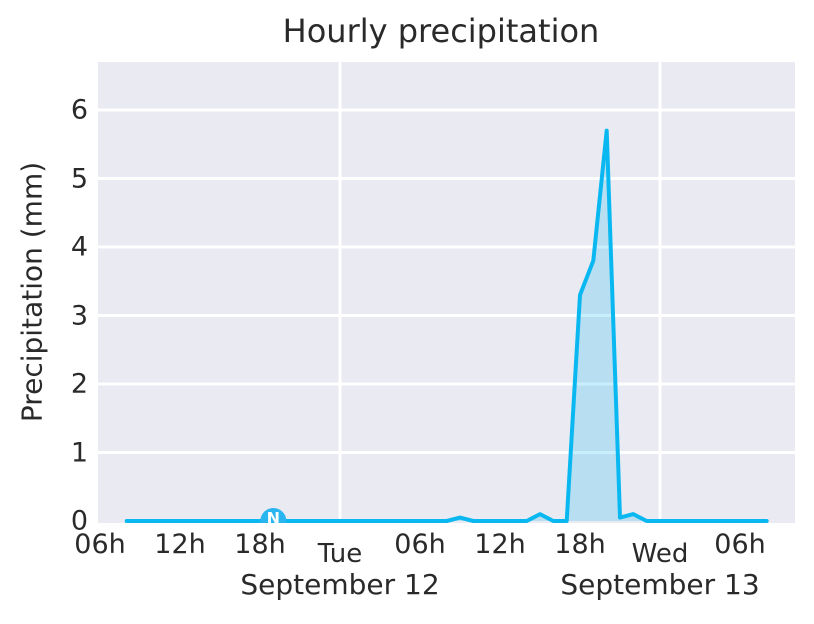 This screenshot has width=814, height=624. Describe the element at coordinates (79, 178) in the screenshot. I see `y-tick-label: 5` at that location.